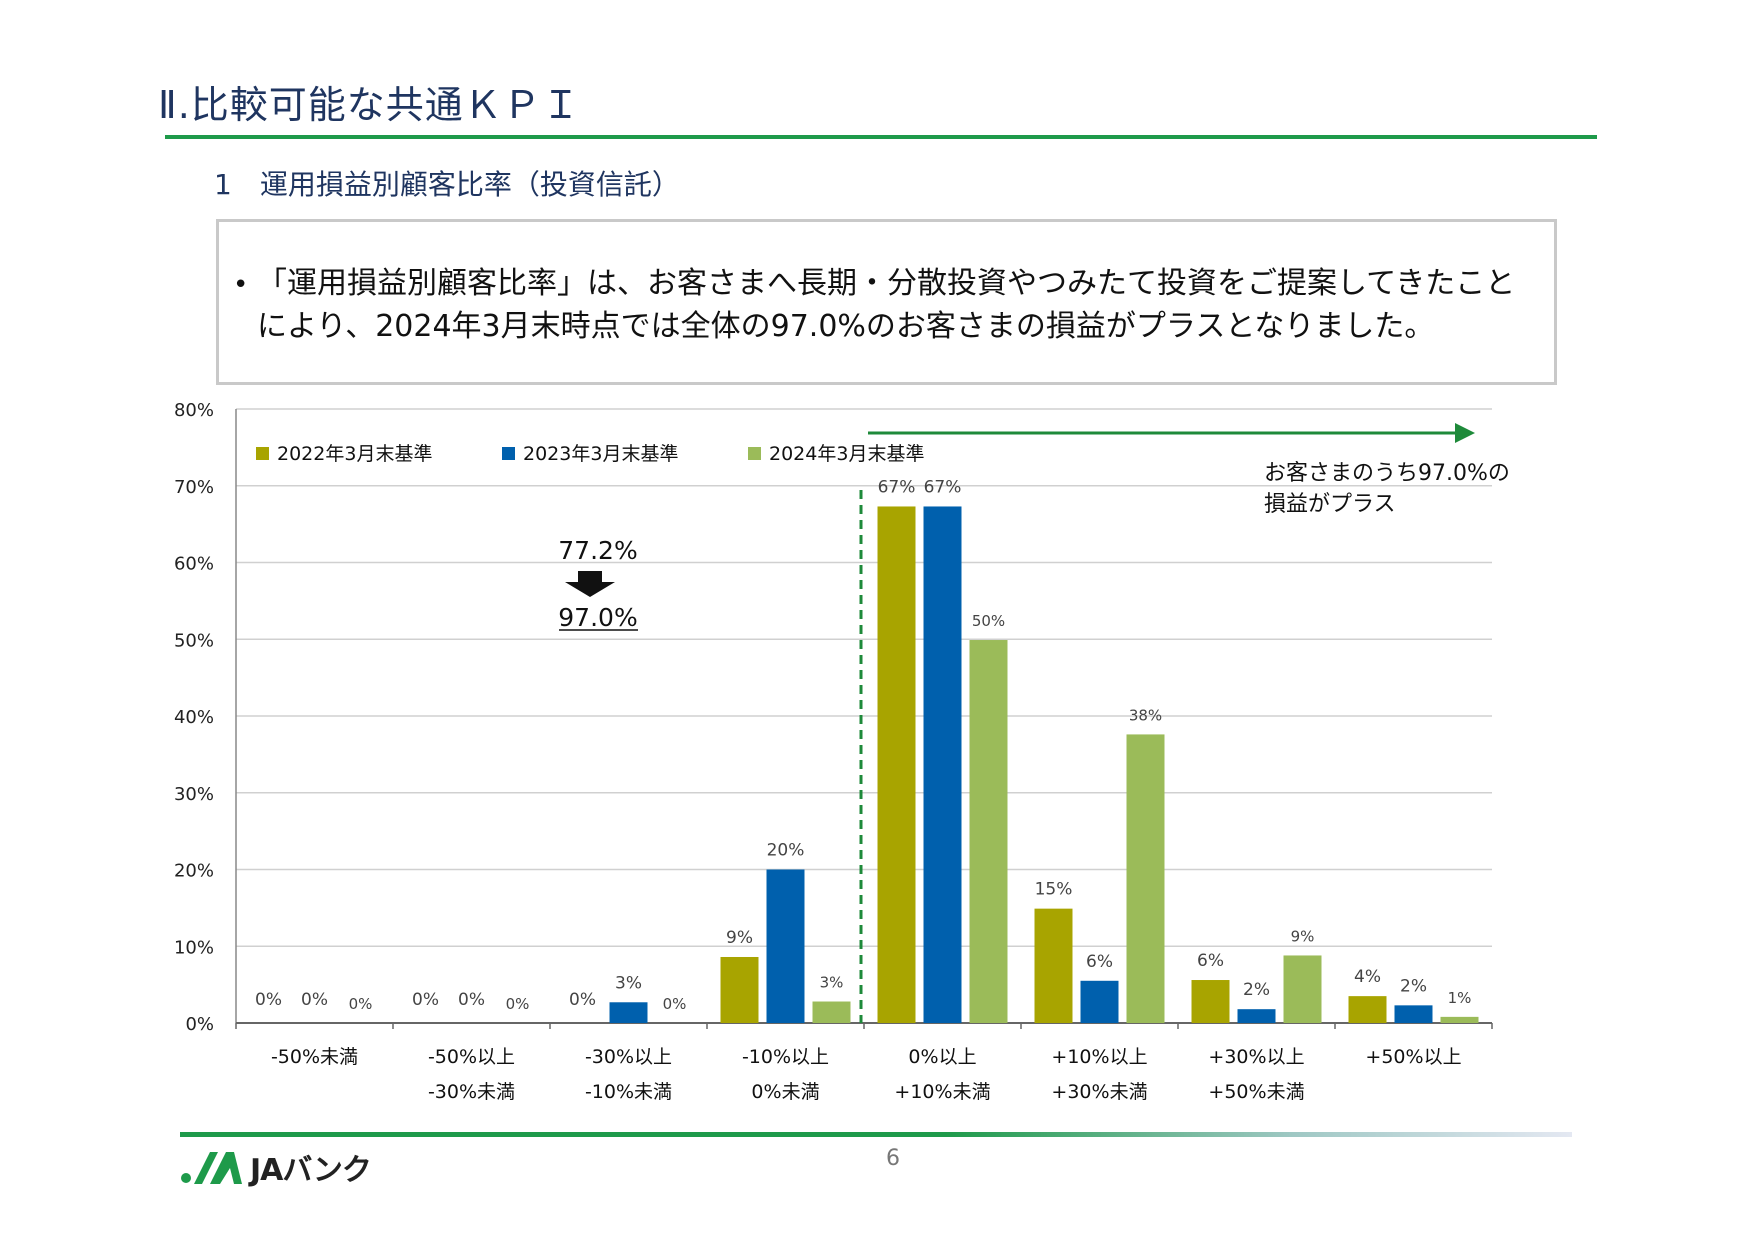 The width and height of the screenshot is (1755, 1241). I want to click on x-category-label: -30%以上, so click(628, 1057).